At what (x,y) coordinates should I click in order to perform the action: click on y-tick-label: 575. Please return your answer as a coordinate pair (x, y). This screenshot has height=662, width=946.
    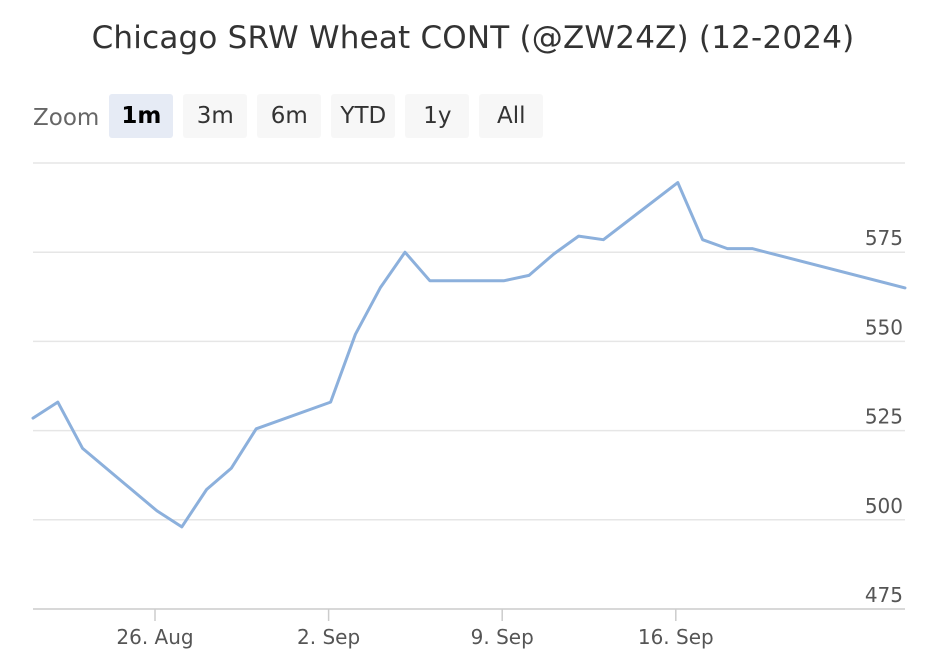
    Looking at the image, I should click on (884, 238).